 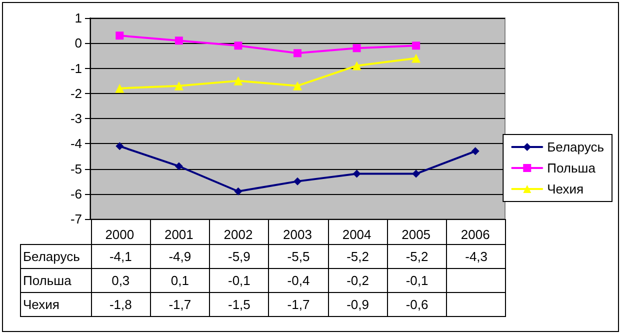 I want to click on data-label: -4,9, so click(x=180, y=256).